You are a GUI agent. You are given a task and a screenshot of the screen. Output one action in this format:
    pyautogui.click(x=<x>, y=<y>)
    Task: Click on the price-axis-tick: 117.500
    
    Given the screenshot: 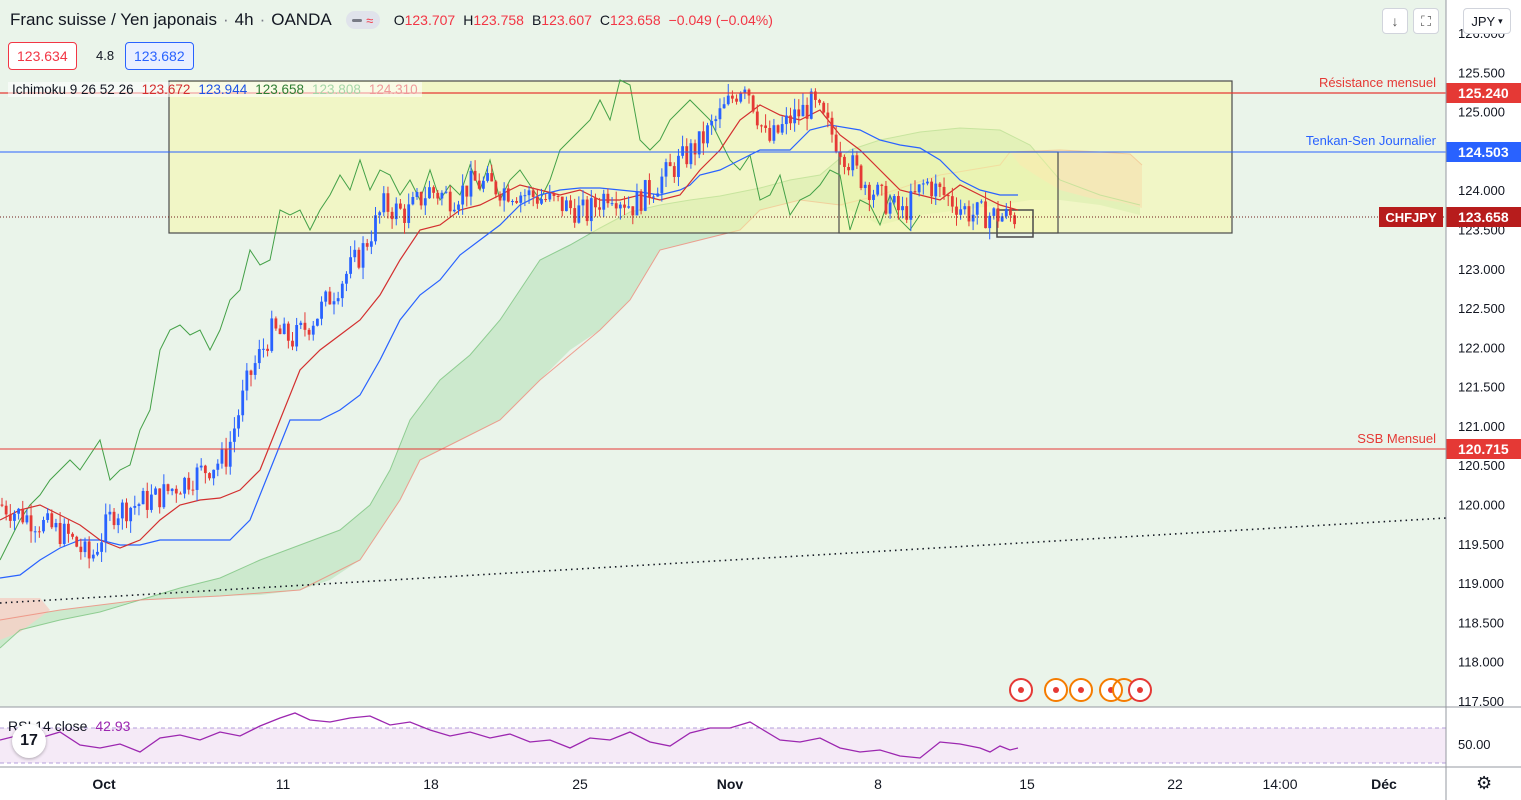 What is the action you would take?
    pyautogui.click(x=1481, y=701)
    